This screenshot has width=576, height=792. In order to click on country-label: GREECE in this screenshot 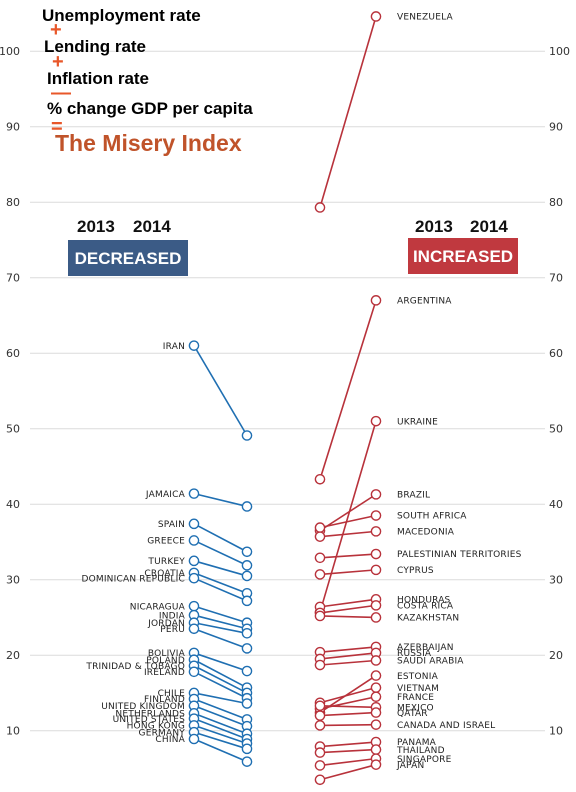, I will do `click(166, 542)`.